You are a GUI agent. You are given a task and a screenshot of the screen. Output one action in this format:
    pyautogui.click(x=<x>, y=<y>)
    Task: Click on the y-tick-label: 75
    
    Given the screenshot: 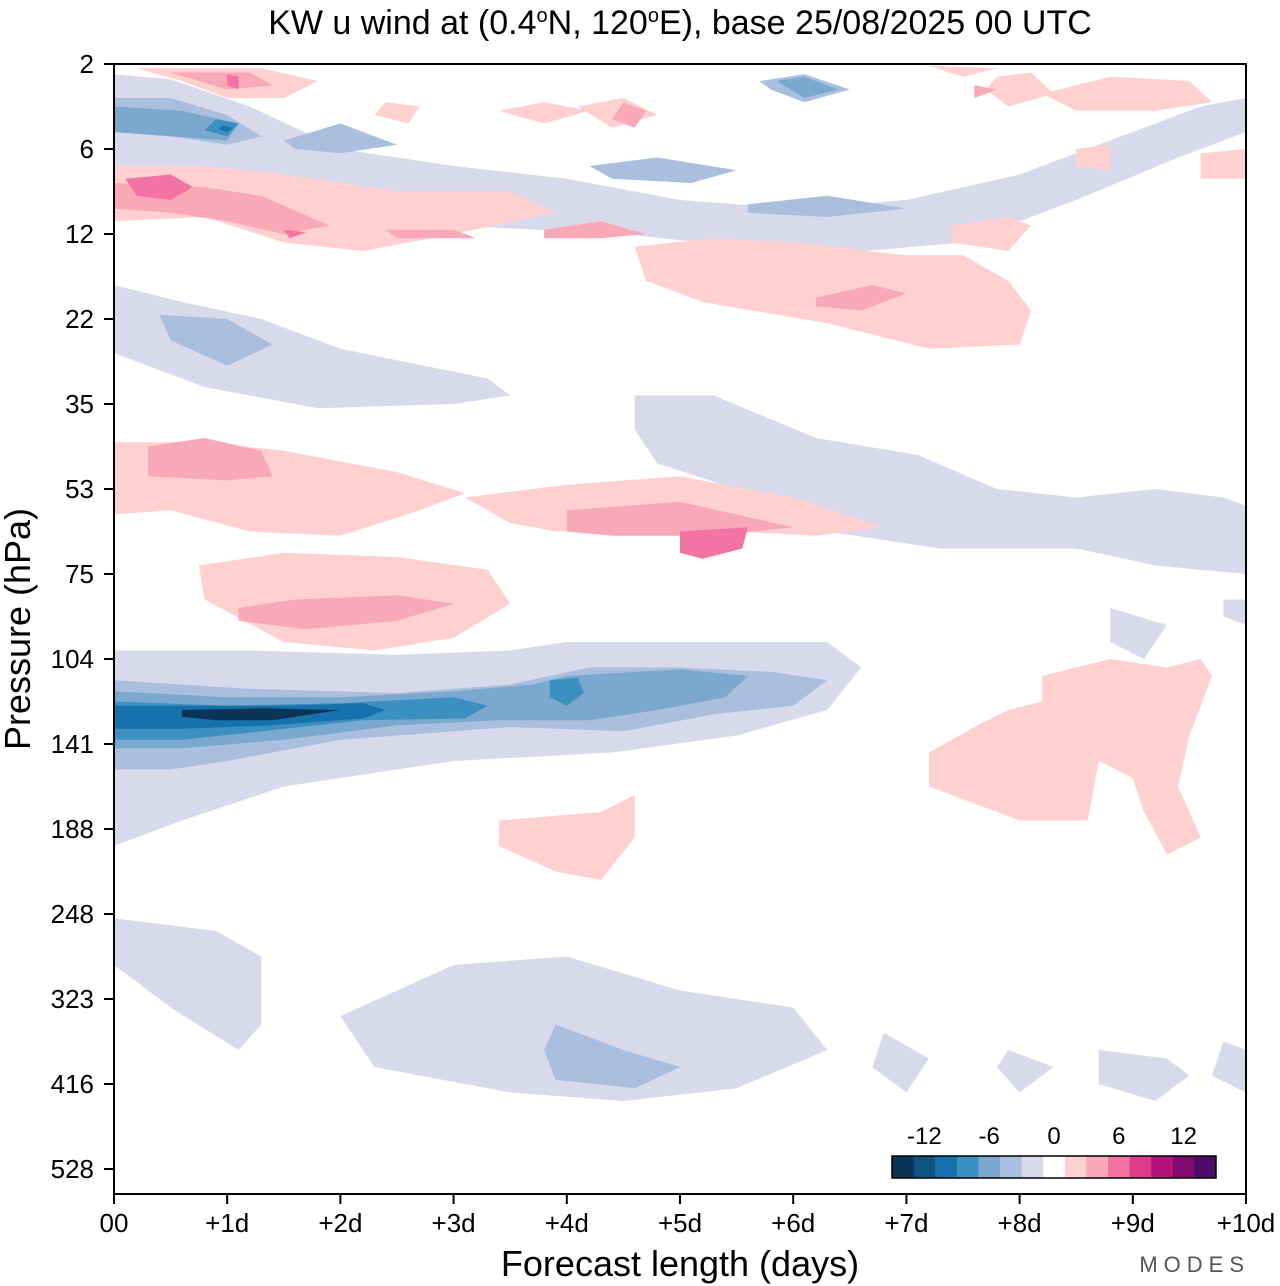 What is the action you would take?
    pyautogui.click(x=79, y=574)
    